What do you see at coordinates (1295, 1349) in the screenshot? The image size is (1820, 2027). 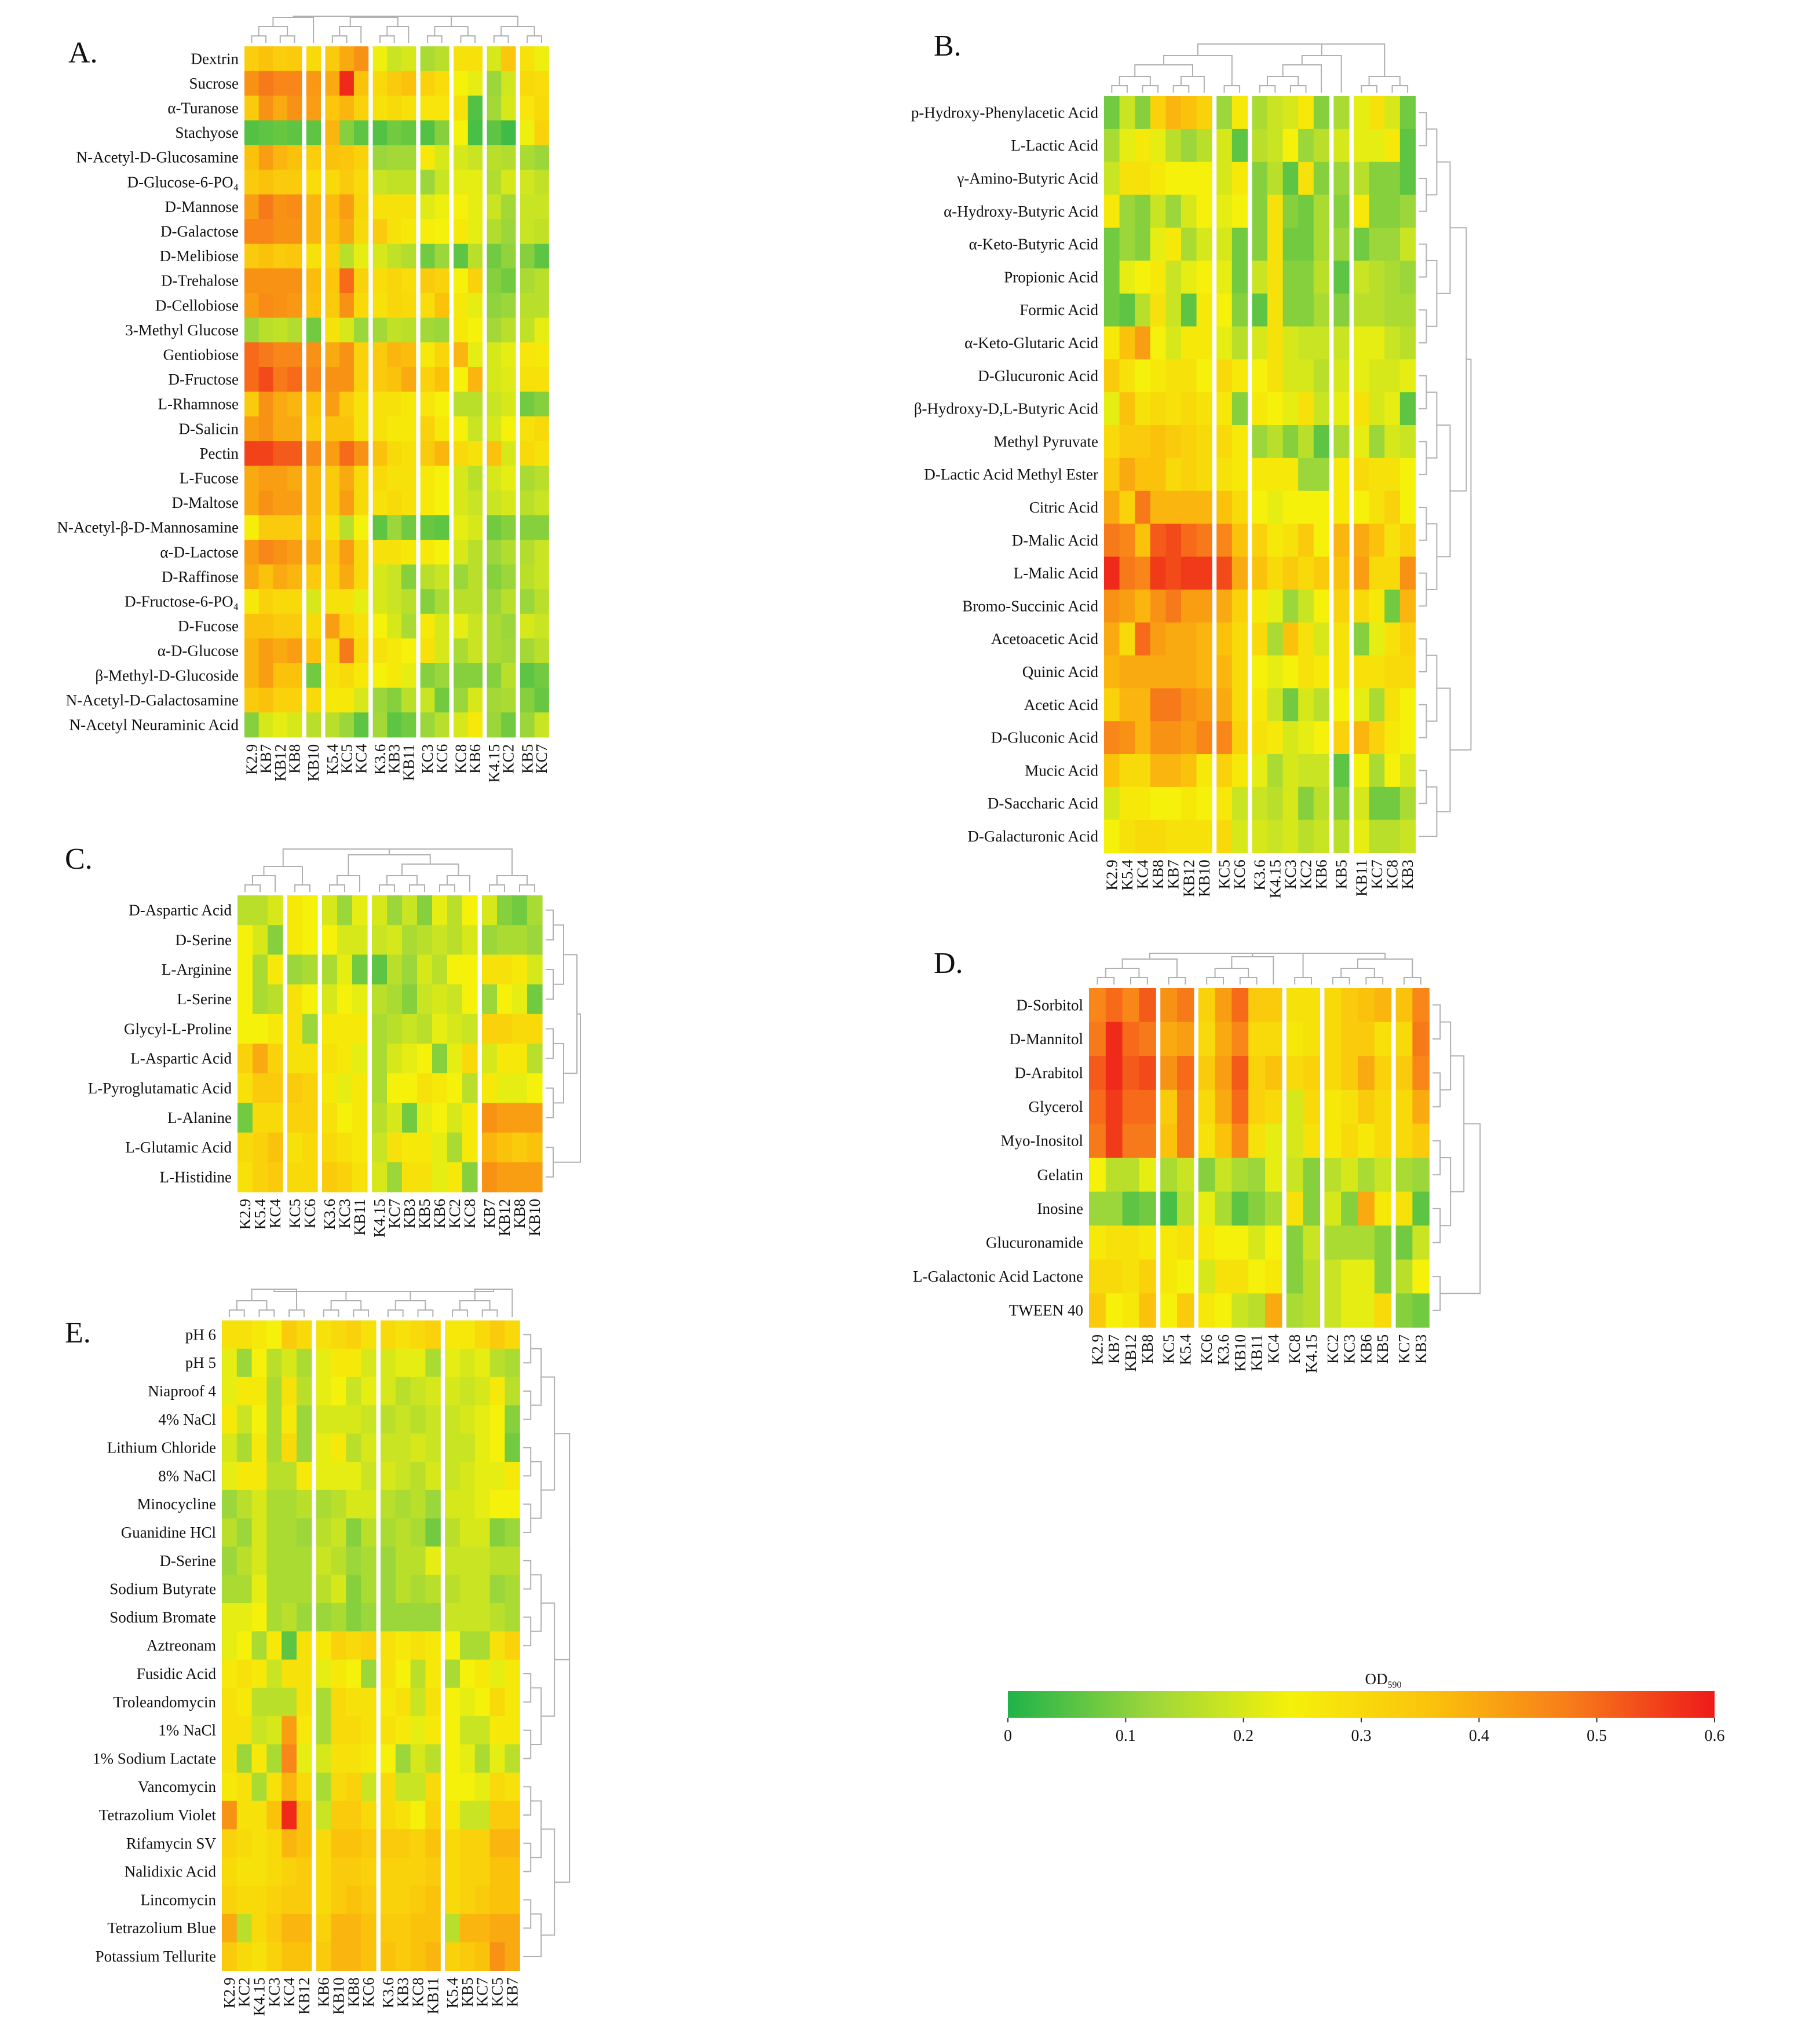 I see `column-label: KC8` at bounding box center [1295, 1349].